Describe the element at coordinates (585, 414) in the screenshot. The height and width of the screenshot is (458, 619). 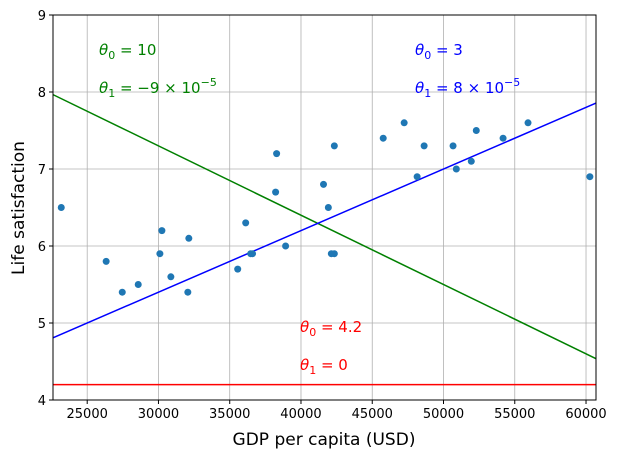
I see `x-tick-label: 60000` at that location.